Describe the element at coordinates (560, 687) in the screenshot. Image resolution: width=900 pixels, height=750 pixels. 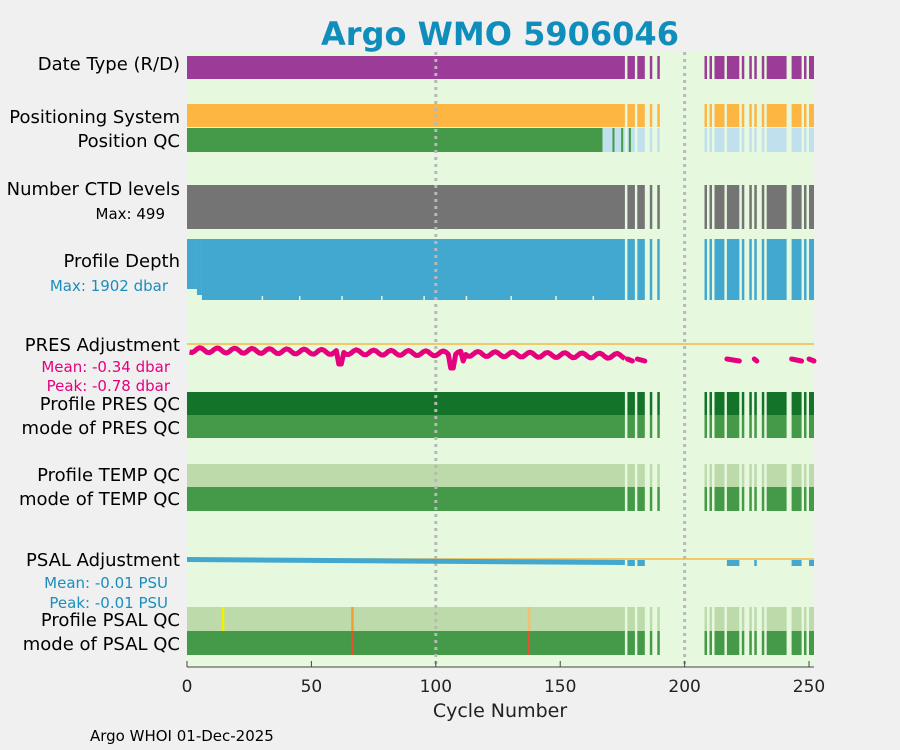
I see `x-tick-label-150: 150` at that location.